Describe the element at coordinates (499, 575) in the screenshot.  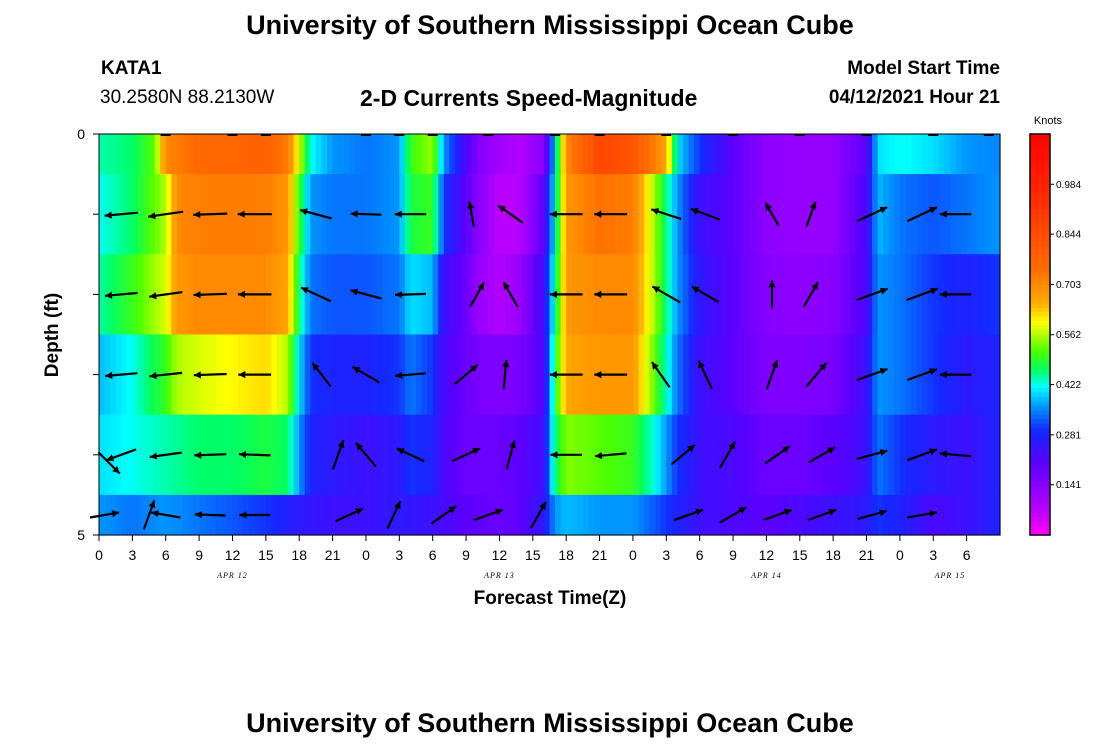
I see `date-label: APR 13` at that location.